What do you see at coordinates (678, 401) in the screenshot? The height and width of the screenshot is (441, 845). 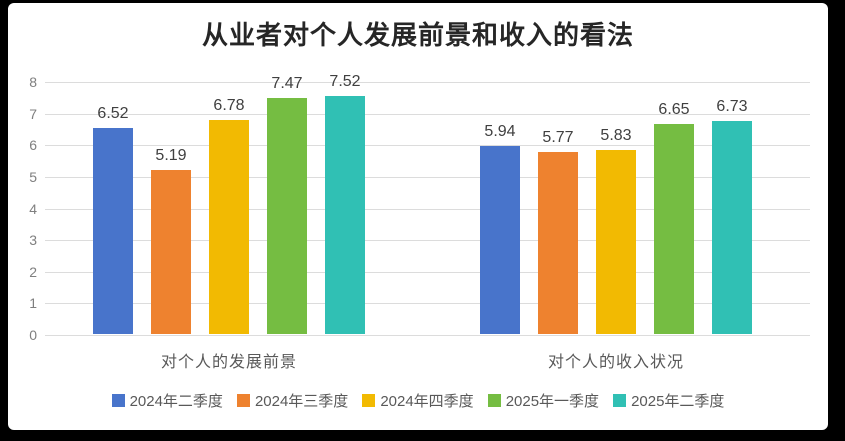 I see `legend-label: 2025年二季度` at bounding box center [678, 401].